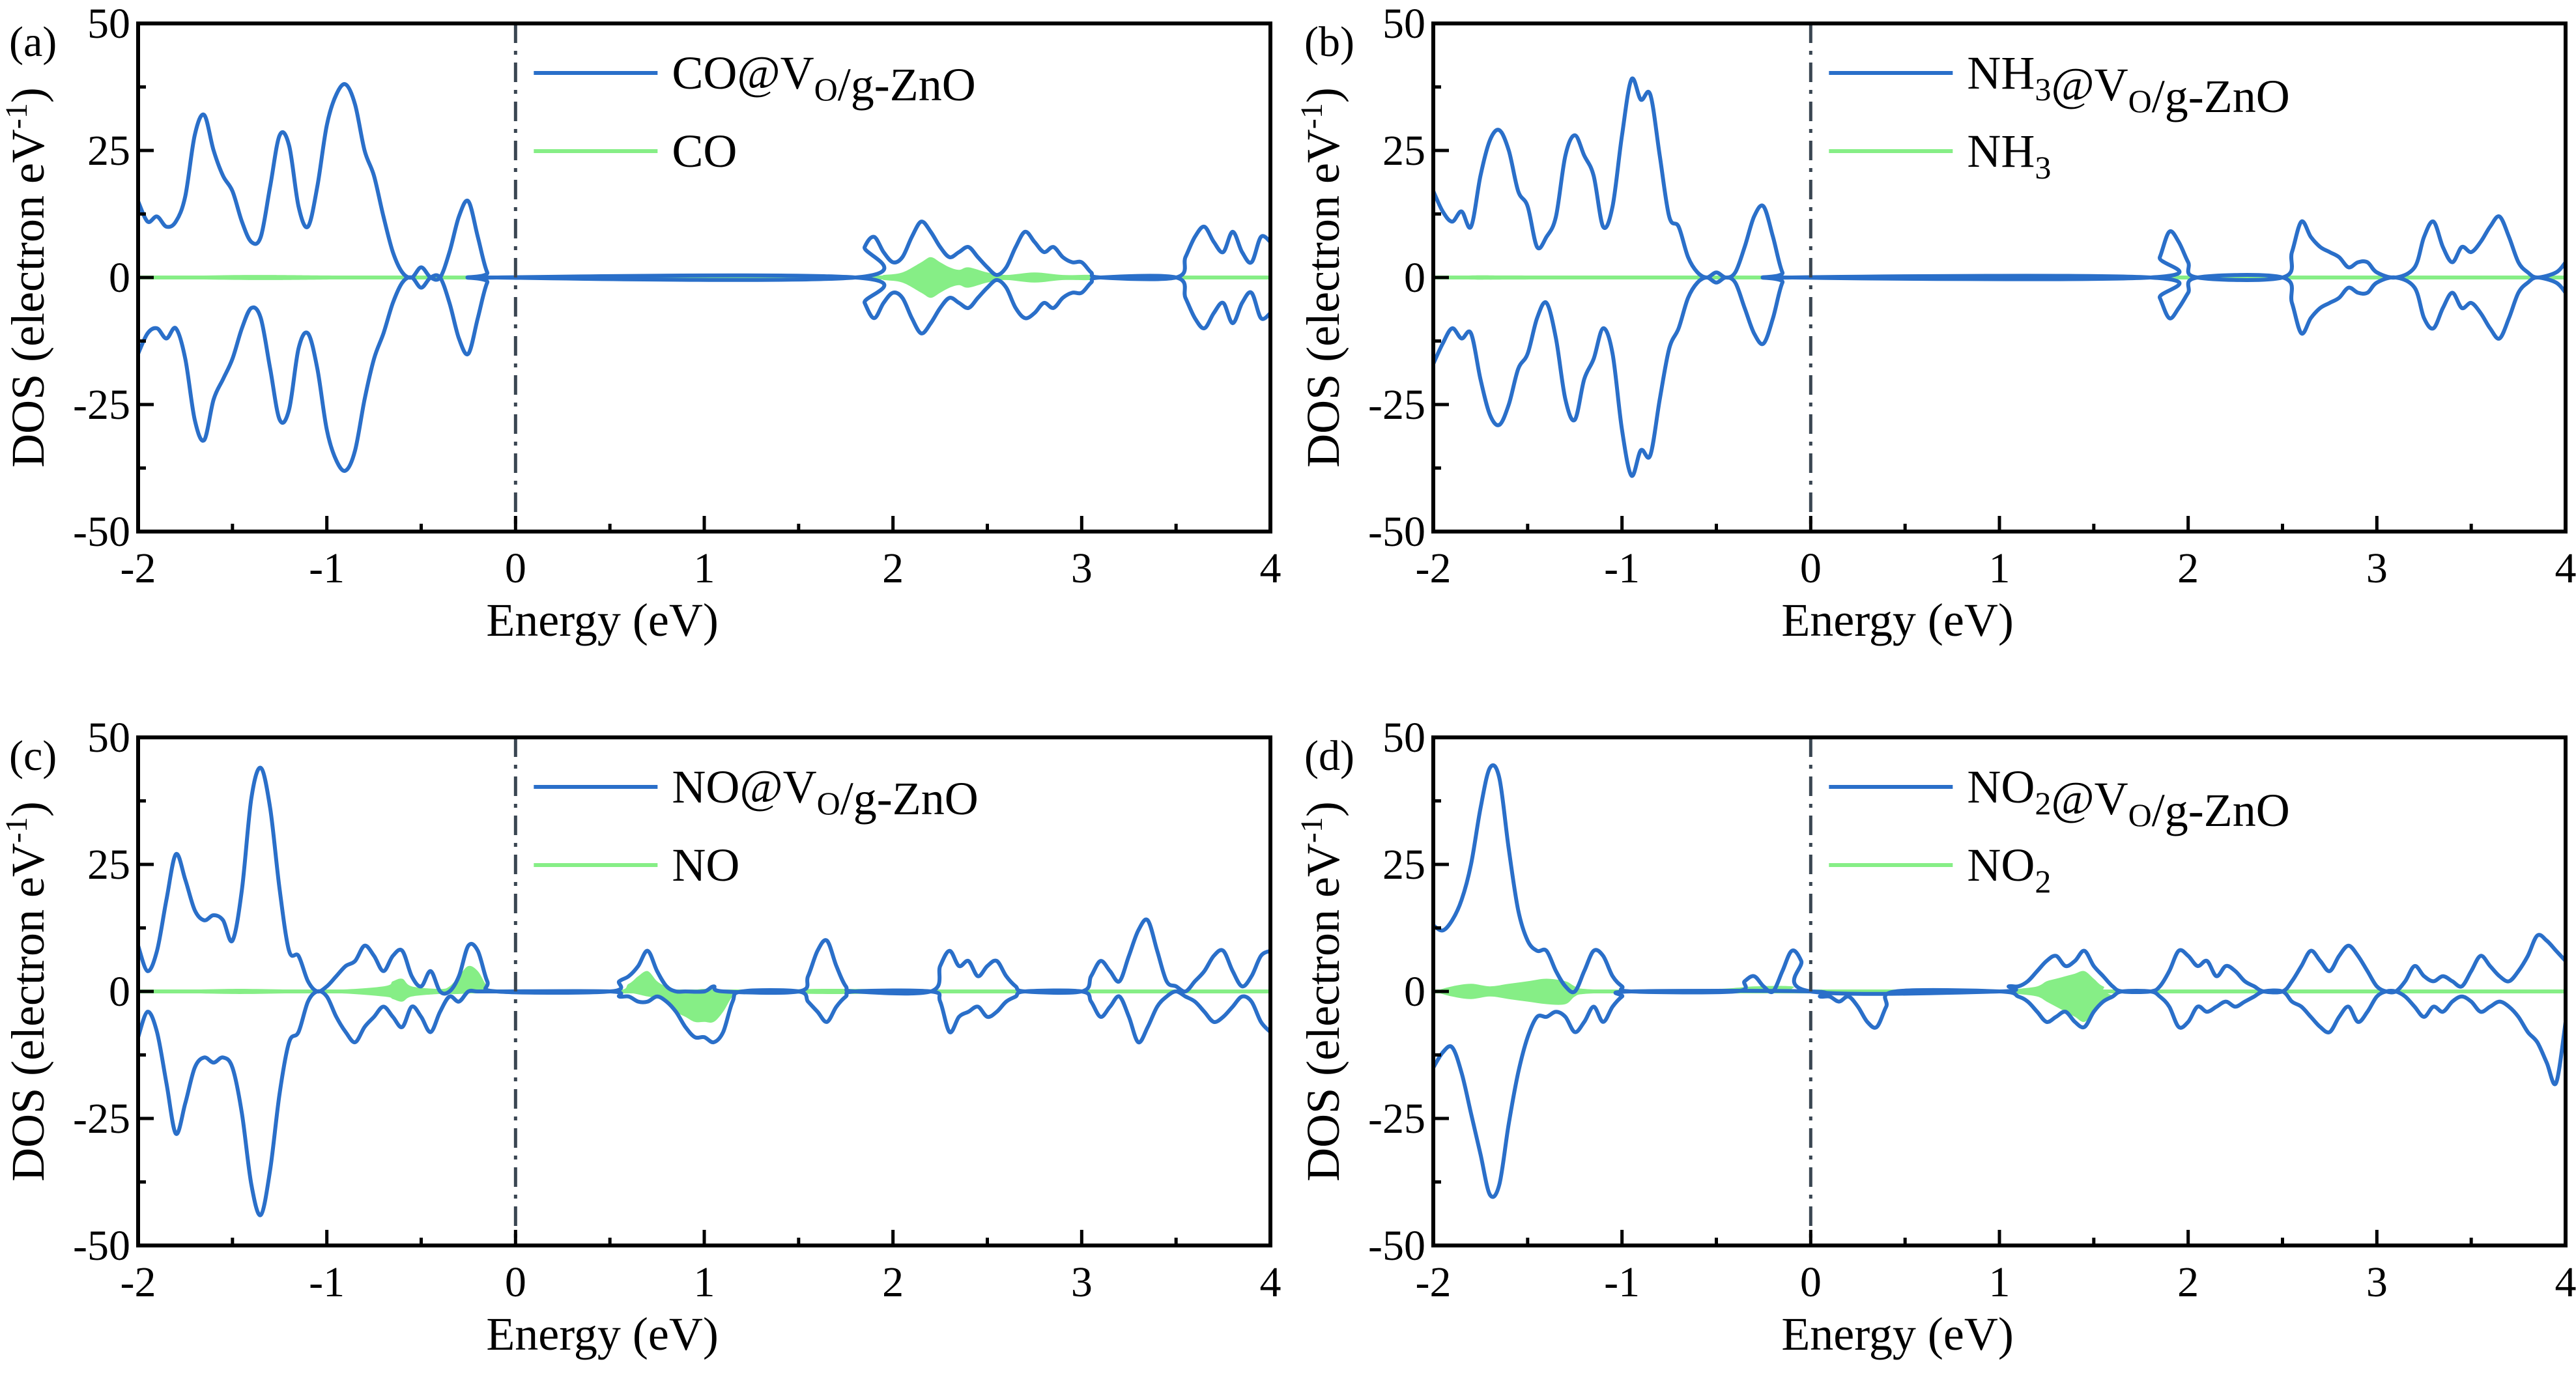 Image resolution: width=2576 pixels, height=1394 pixels. What do you see at coordinates (602, 1334) in the screenshot?
I see `x-axis-title-c: Energy (eV)` at bounding box center [602, 1334].